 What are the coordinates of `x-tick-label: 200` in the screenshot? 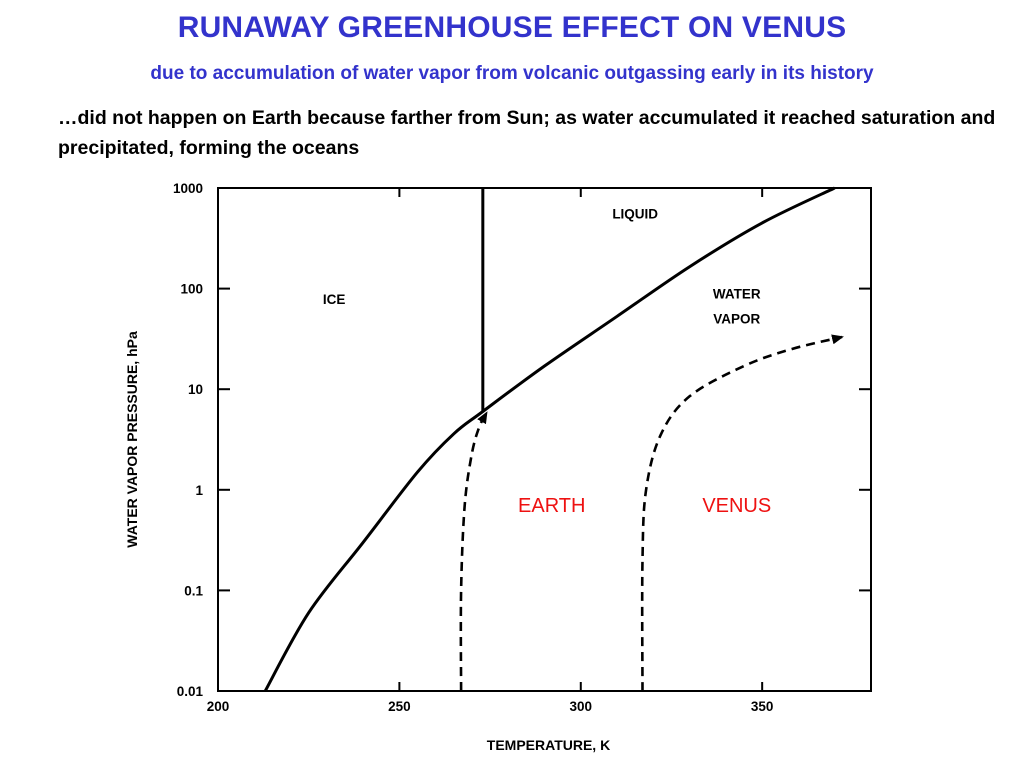 It's located at (218, 706).